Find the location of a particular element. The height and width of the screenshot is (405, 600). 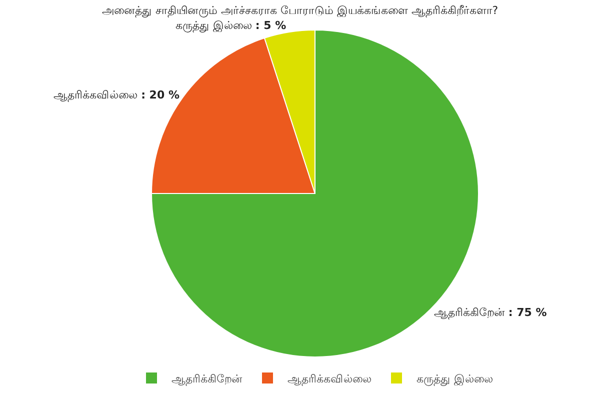

slice-label: ஆதரிக்கிறேன் is located at coordinates (469, 312).